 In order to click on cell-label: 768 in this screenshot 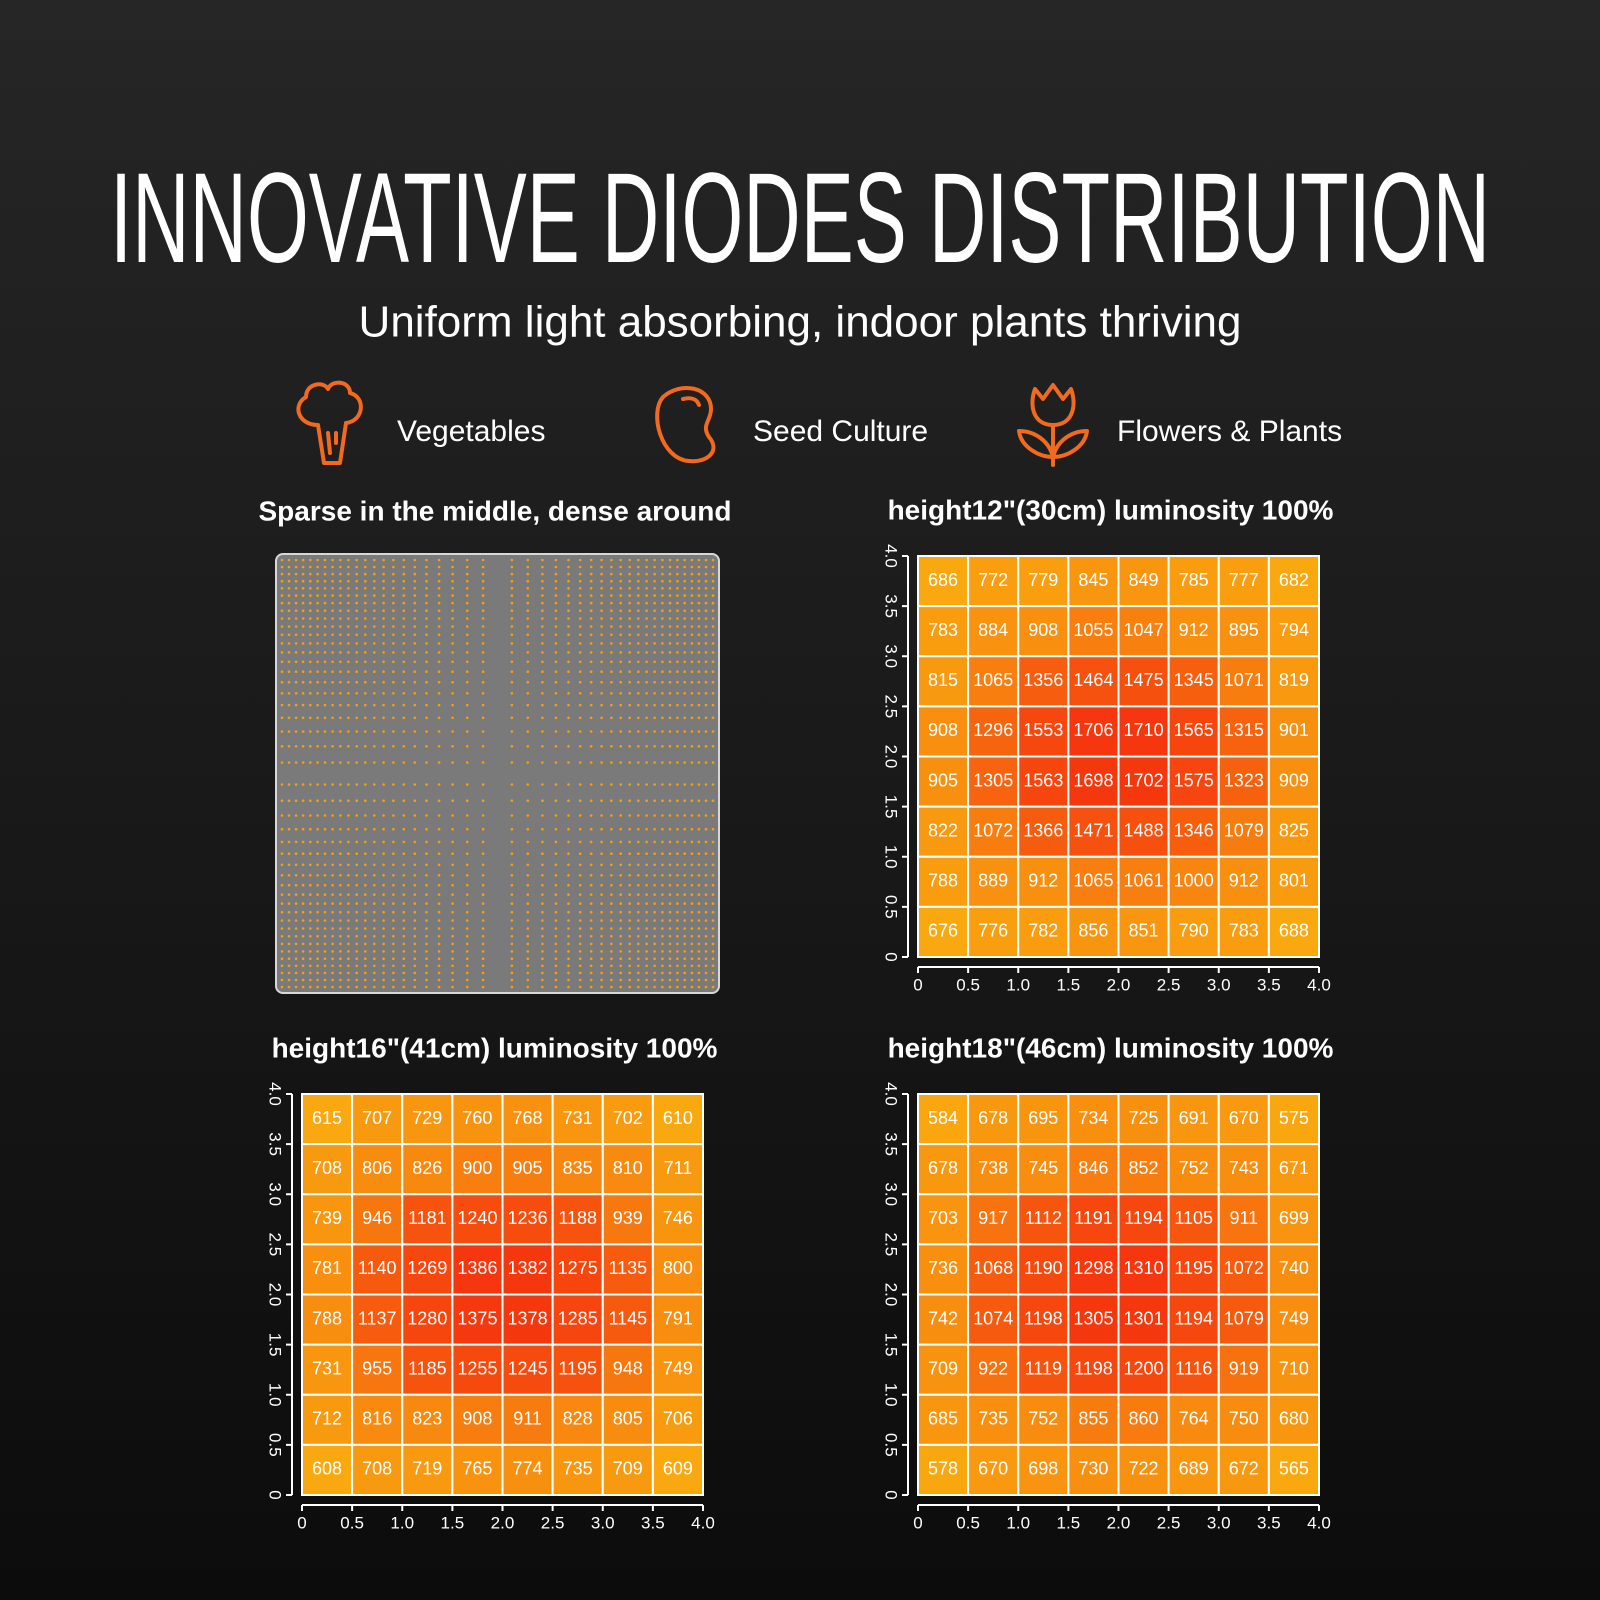, I will do `click(528, 1118)`.